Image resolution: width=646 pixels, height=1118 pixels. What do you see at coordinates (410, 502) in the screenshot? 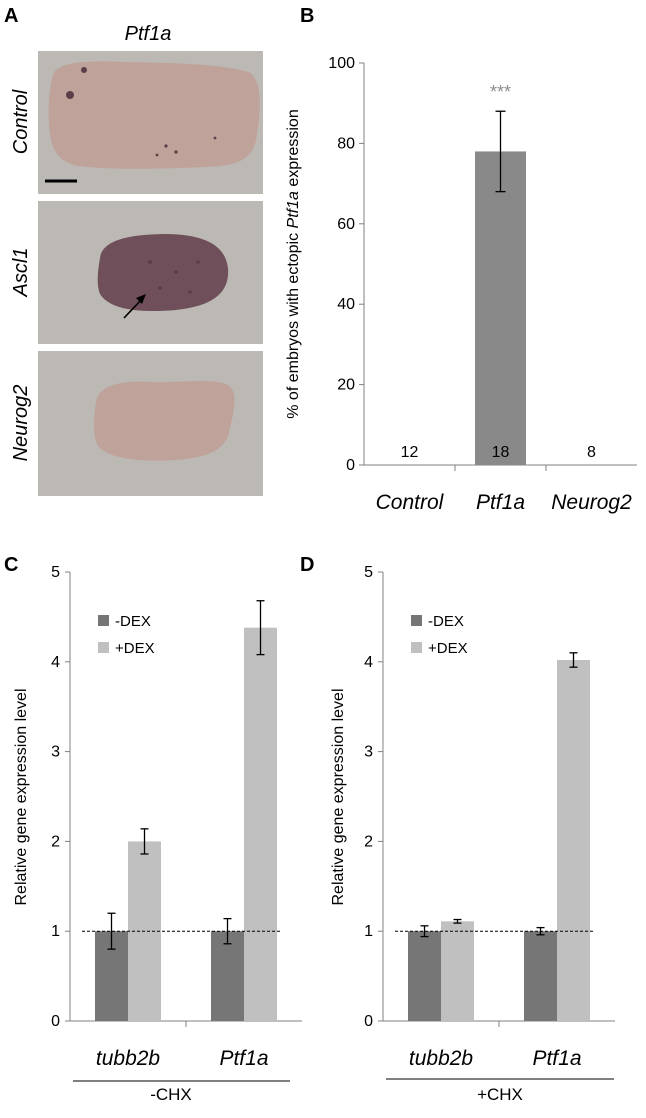
I see `x-category-label: Control` at bounding box center [410, 502].